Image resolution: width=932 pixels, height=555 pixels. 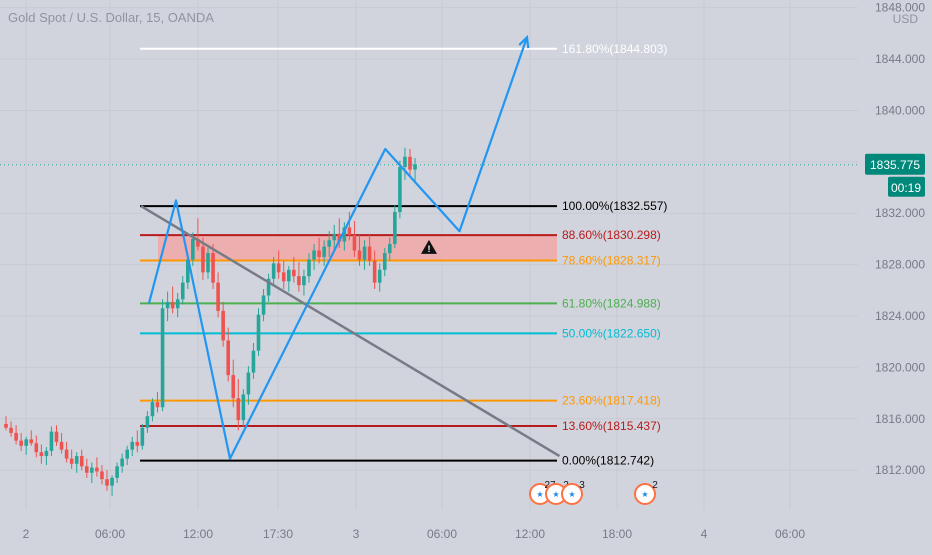 I want to click on price-axis-bg, so click(x=895, y=275).